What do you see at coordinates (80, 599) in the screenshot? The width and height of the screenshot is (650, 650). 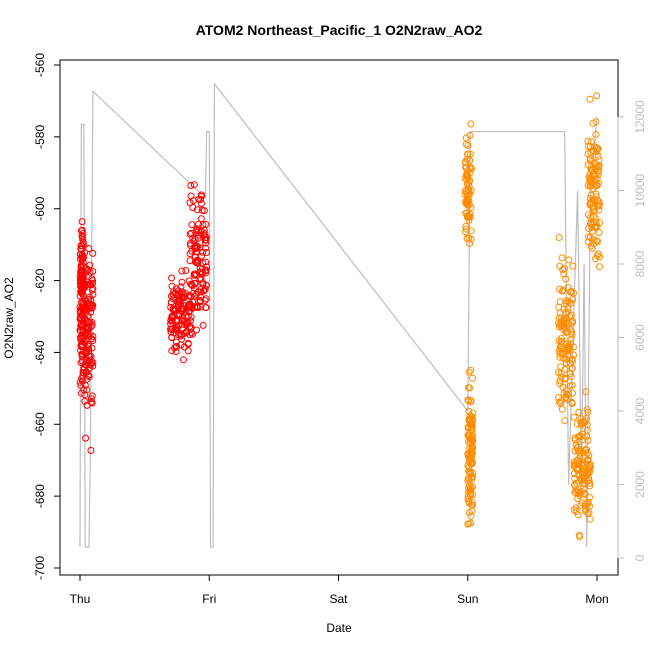 I see `x-tick-label: Thu` at bounding box center [80, 599].